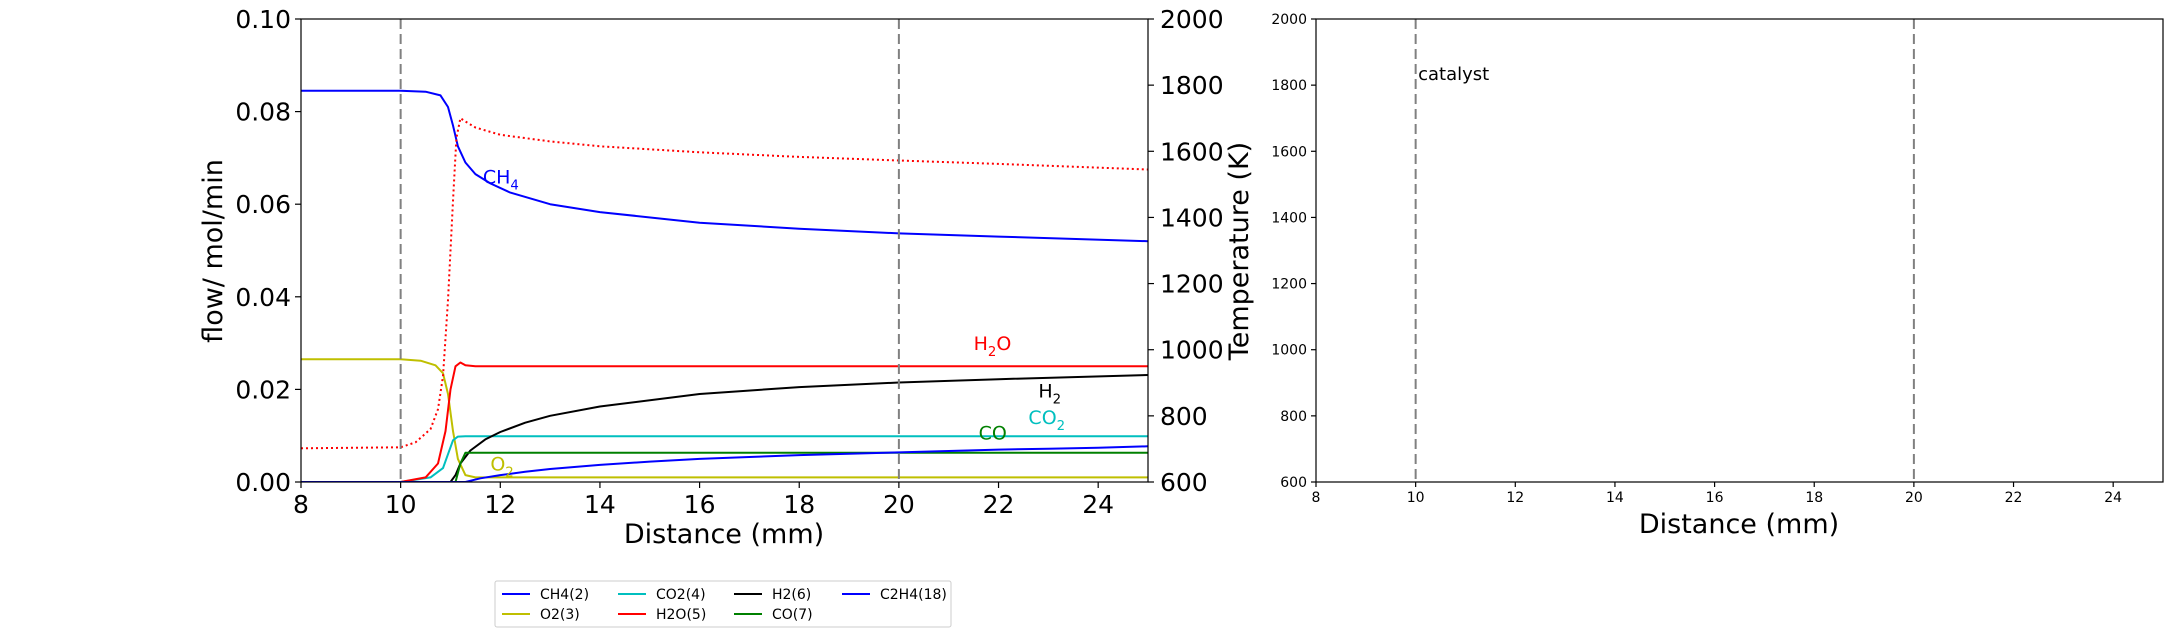  I want to click on y-tick-label: 0.10, so click(263, 19).